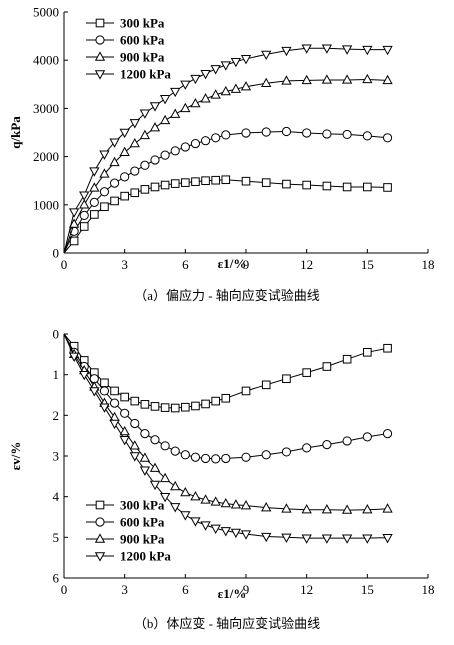 Image resolution: width=454 pixels, height=645 pixels. What do you see at coordinates (142, 23) in the screenshot?
I see `legend-label: 300 kPa` at bounding box center [142, 23].